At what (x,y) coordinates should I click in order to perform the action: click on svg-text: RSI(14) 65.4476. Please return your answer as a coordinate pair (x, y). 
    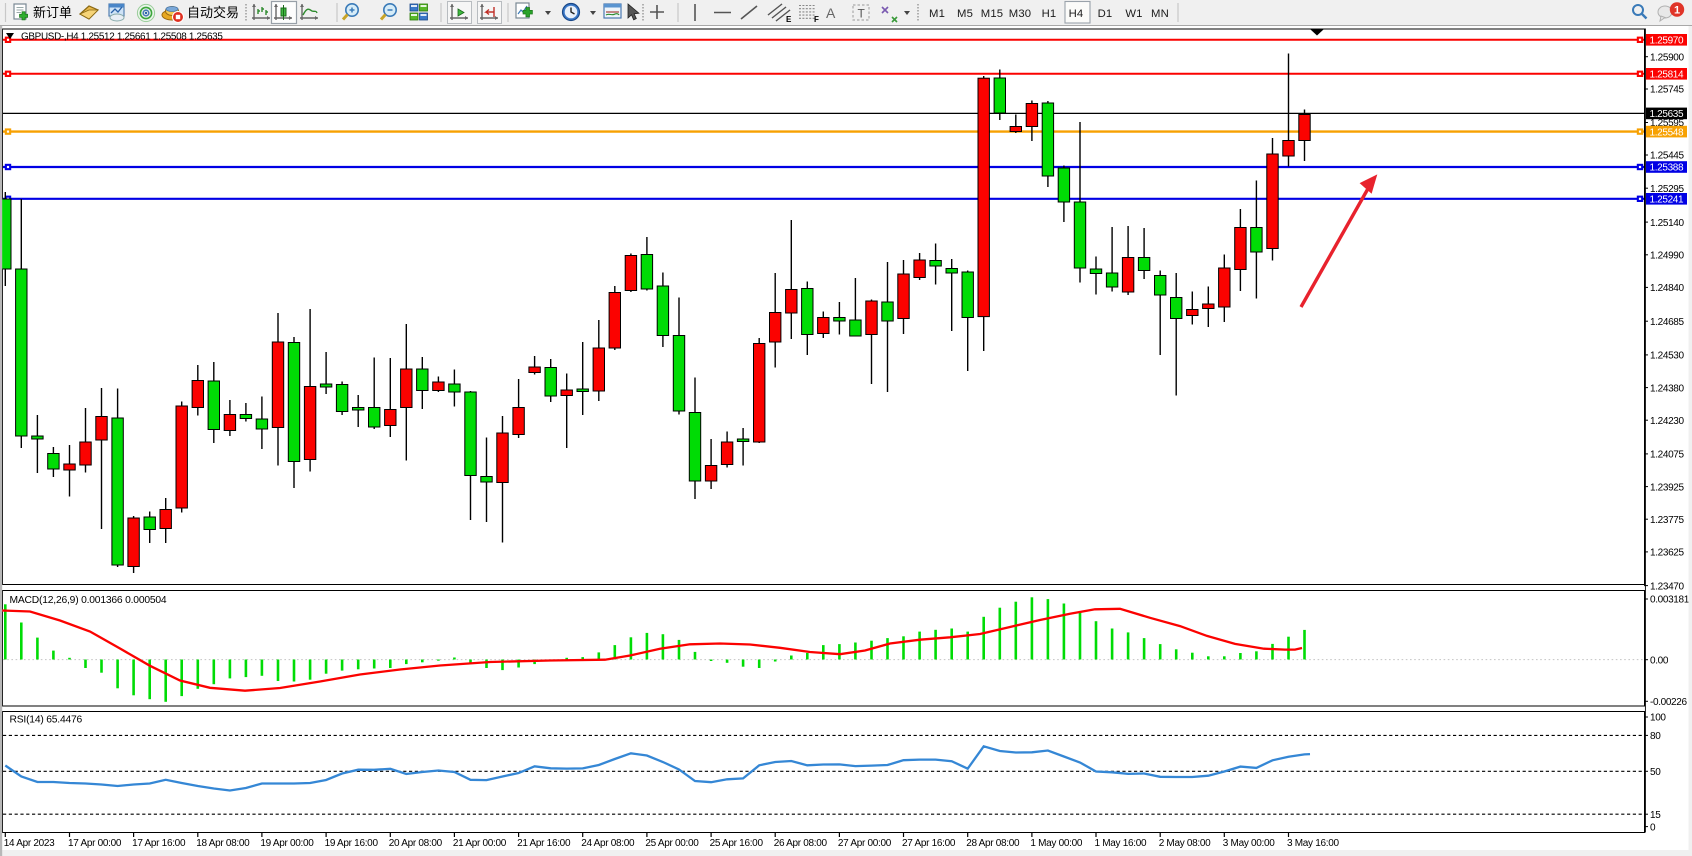
    Looking at the image, I should click on (46, 720).